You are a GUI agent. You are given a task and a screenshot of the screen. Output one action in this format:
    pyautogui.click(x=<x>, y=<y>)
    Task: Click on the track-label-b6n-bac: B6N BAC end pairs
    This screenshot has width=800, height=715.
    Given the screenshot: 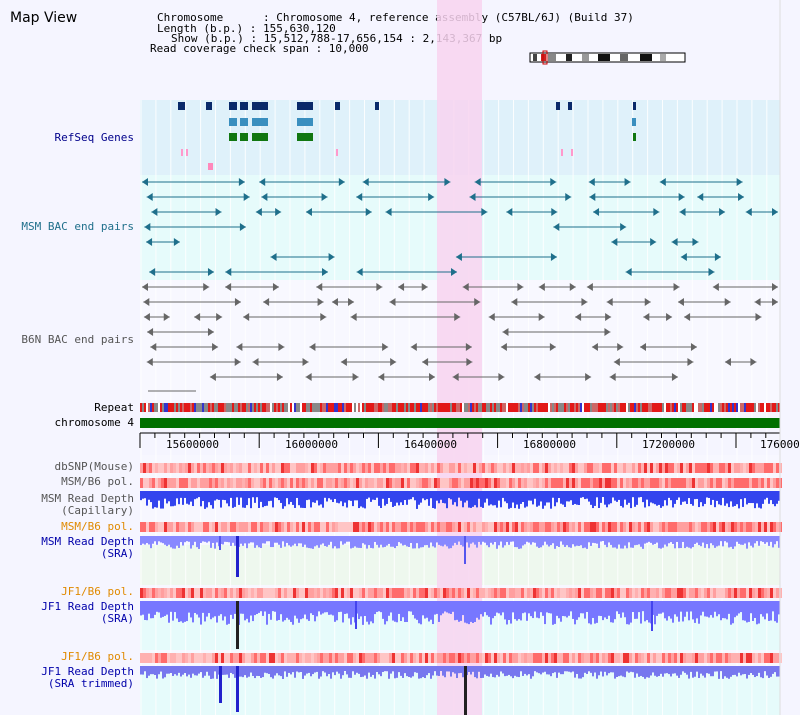 What is the action you would take?
    pyautogui.click(x=77, y=339)
    